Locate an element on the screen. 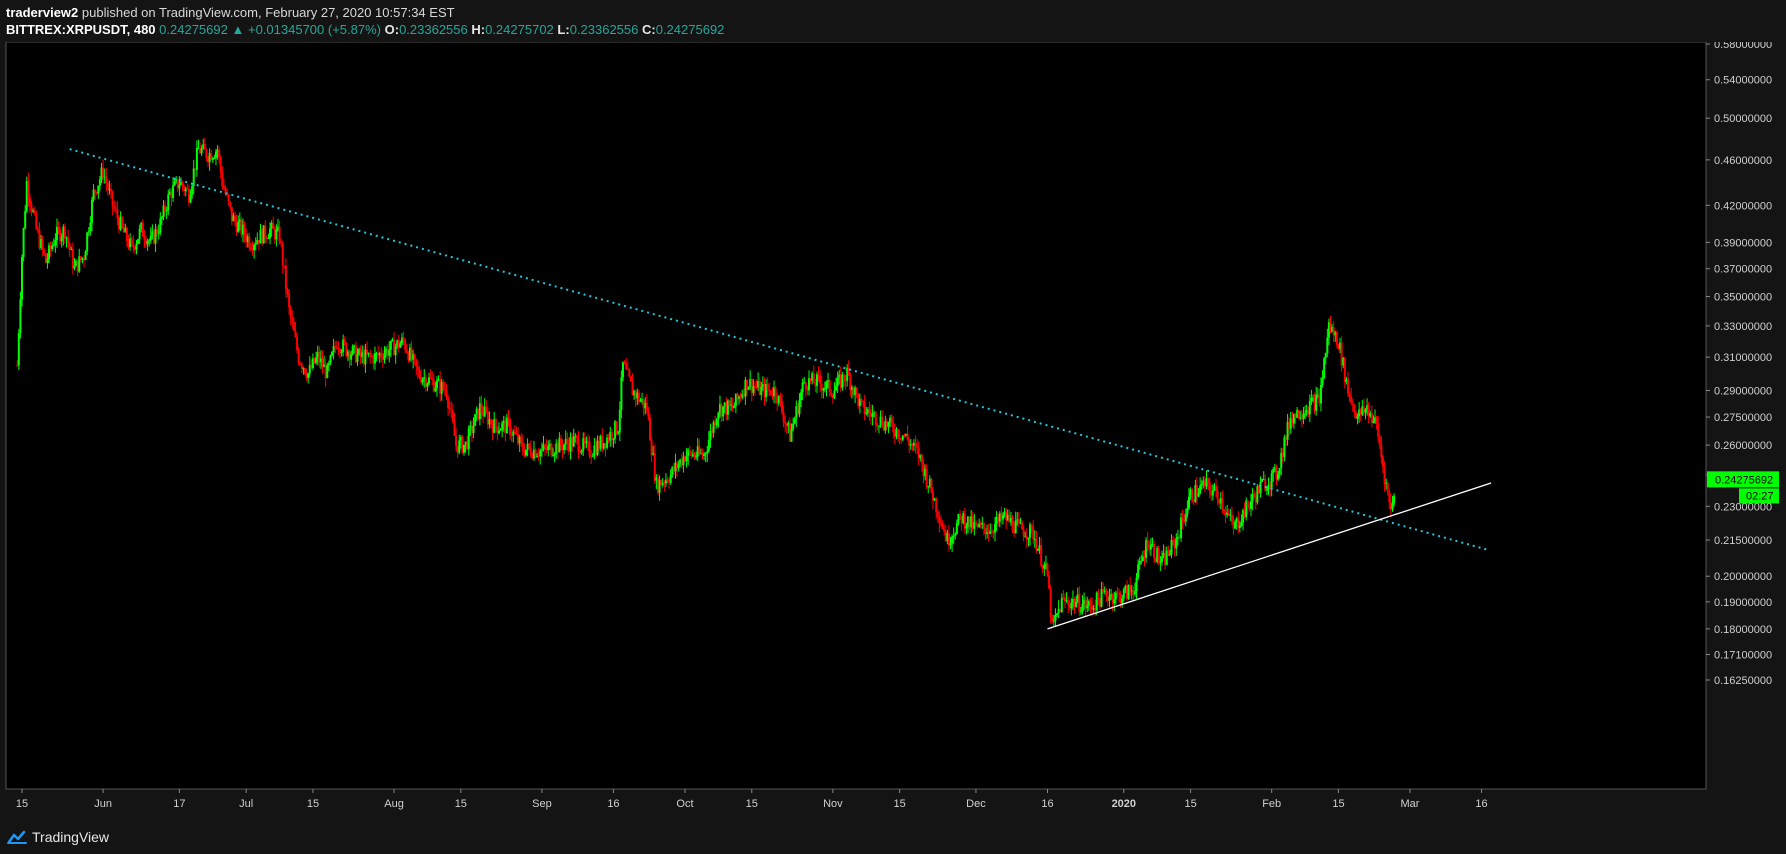 Image resolution: width=1786 pixels, height=854 pixels. author-name: traderview2 is located at coordinates (42, 12).